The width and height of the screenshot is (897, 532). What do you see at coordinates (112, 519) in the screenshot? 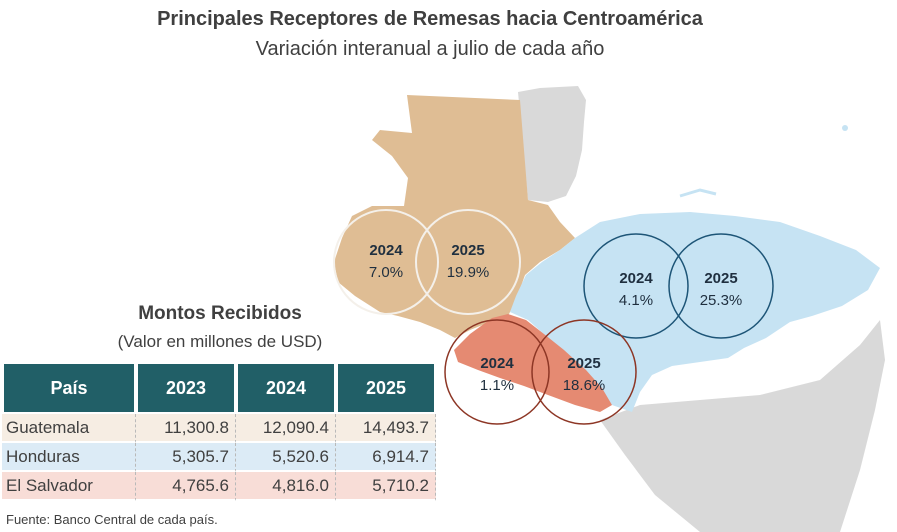
I see `source-note: Fuente: Banco Central de cada país.` at bounding box center [112, 519].